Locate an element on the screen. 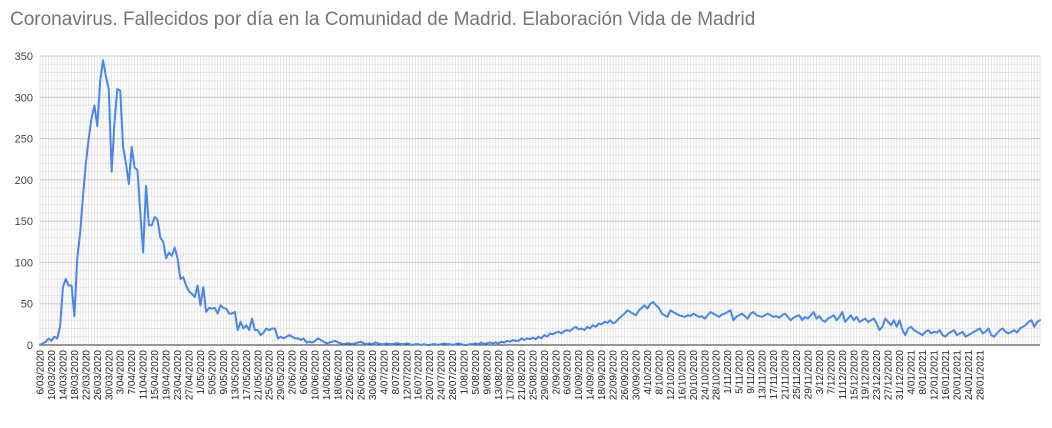  x-tick-label: 21/05/2020 is located at coordinates (258, 375).